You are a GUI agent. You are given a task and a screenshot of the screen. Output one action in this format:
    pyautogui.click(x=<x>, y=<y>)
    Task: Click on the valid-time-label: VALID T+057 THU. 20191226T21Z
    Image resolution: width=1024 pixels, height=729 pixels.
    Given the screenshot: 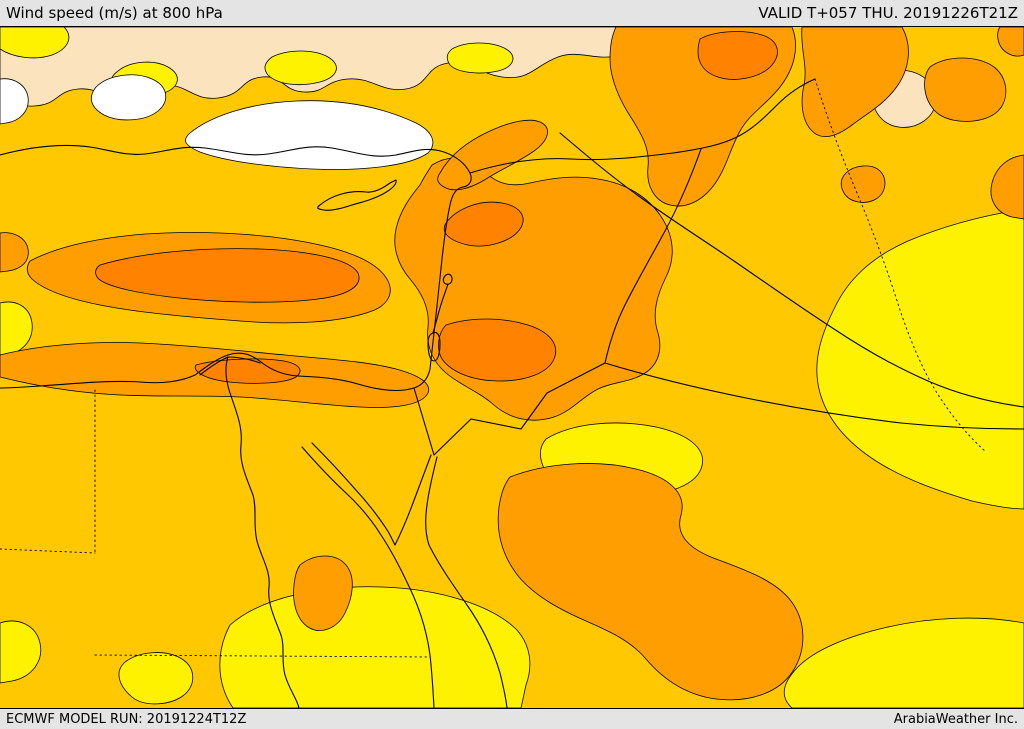 What is the action you would take?
    pyautogui.click(x=888, y=13)
    